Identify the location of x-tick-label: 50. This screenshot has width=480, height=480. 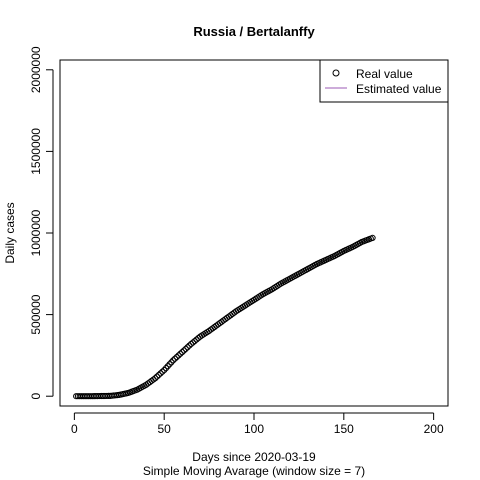
(165, 429).